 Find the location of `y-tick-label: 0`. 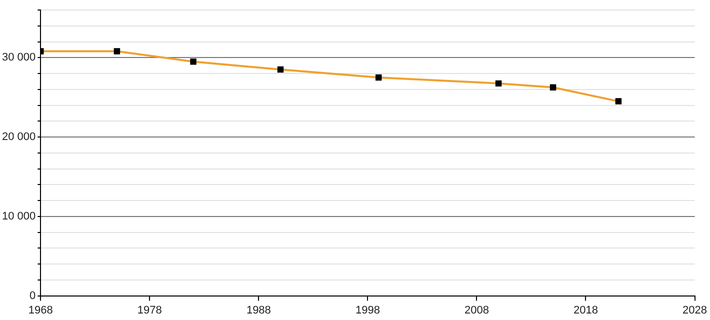

y-tick-label: 0 is located at coordinates (33, 296).